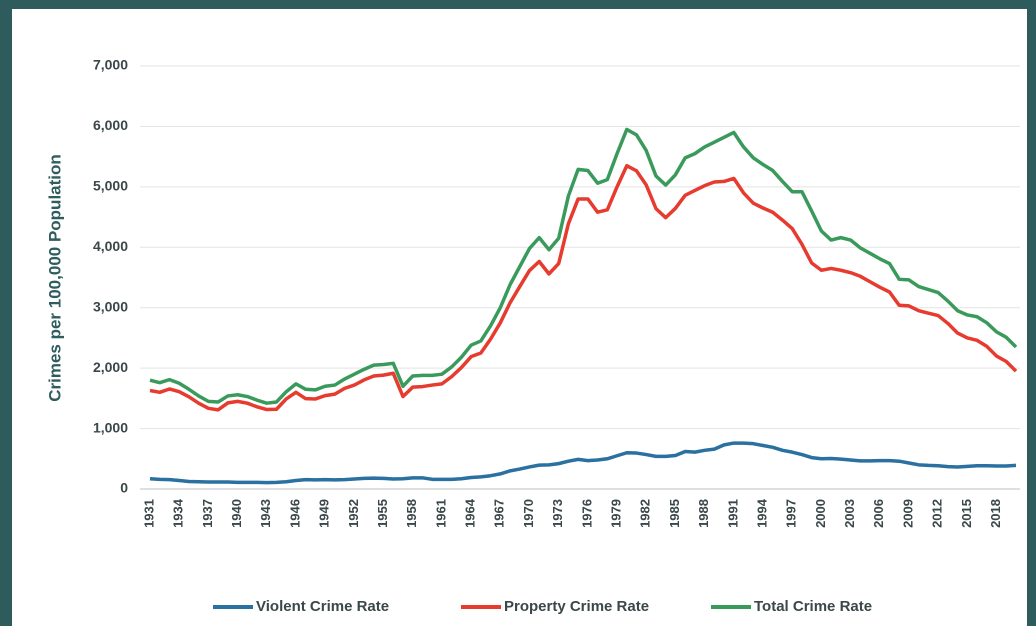 The image size is (1036, 626). What do you see at coordinates (110, 367) in the screenshot?
I see `y-tick-label: 2,000` at bounding box center [110, 367].